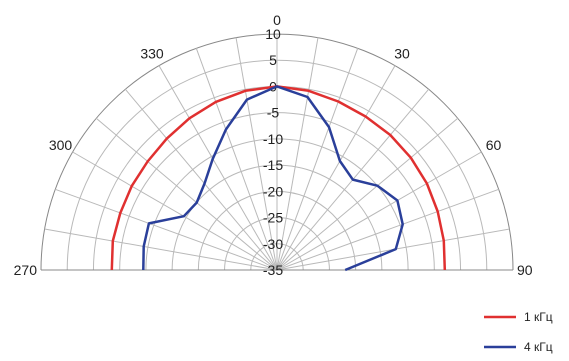 This screenshot has height=361, width=569. Describe the element at coordinates (273, 34) in the screenshot. I see `radial-tick-label: 10` at that location.